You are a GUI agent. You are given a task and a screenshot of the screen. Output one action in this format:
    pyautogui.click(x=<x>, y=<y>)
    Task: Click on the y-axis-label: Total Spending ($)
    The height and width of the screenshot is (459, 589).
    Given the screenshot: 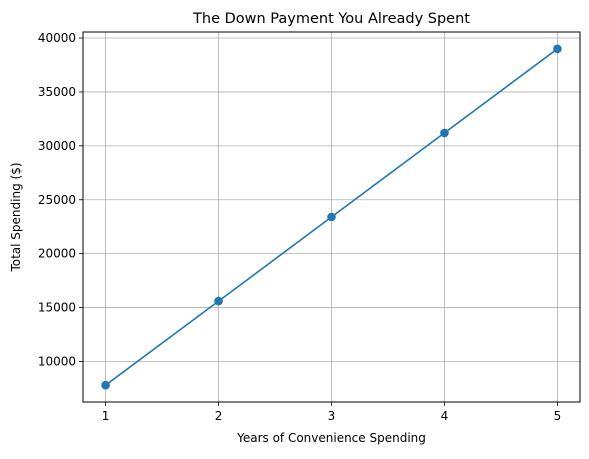 What is the action you would take?
    pyautogui.click(x=16, y=217)
    